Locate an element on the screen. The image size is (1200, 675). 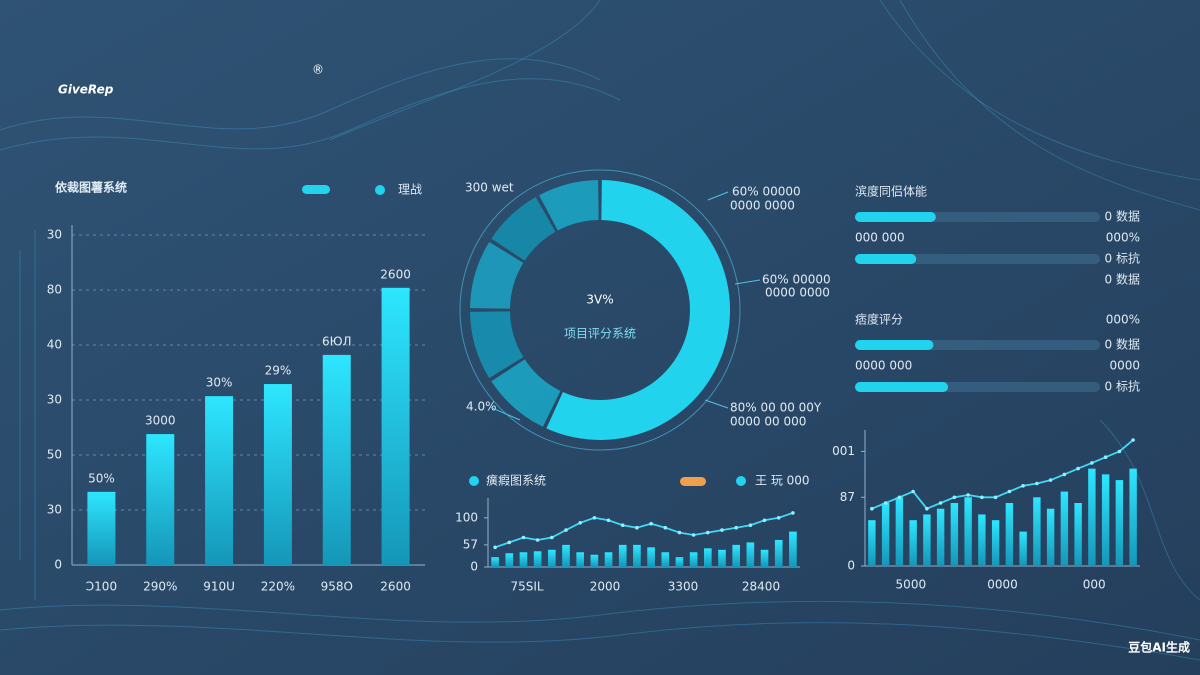
progress-track is located at coordinates (977, 259).